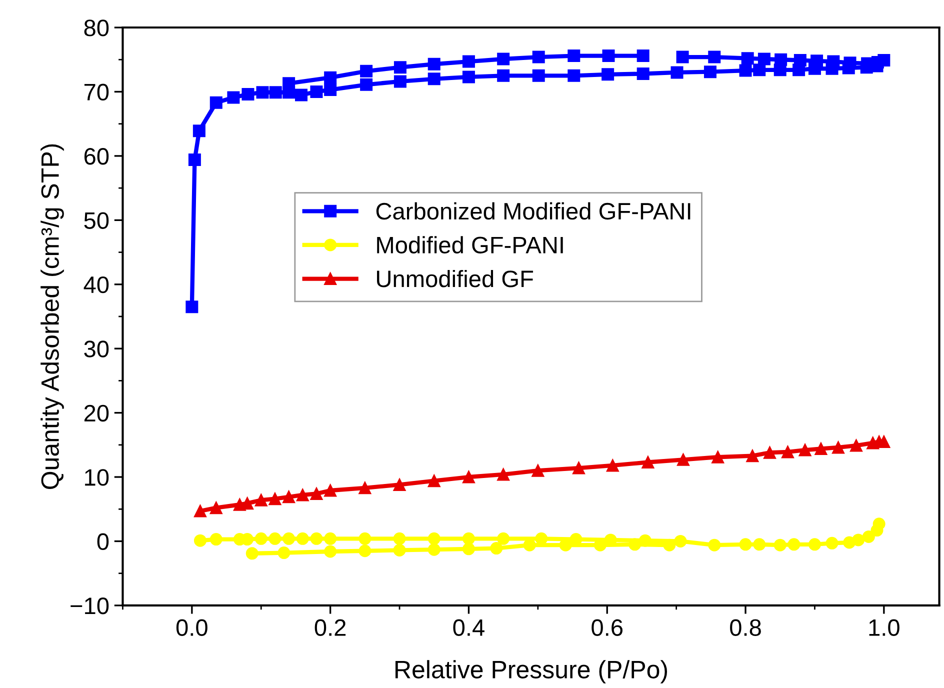 This screenshot has width=944, height=688. What do you see at coordinates (96, 349) in the screenshot?
I see `y-tick-label: 30` at bounding box center [96, 349].